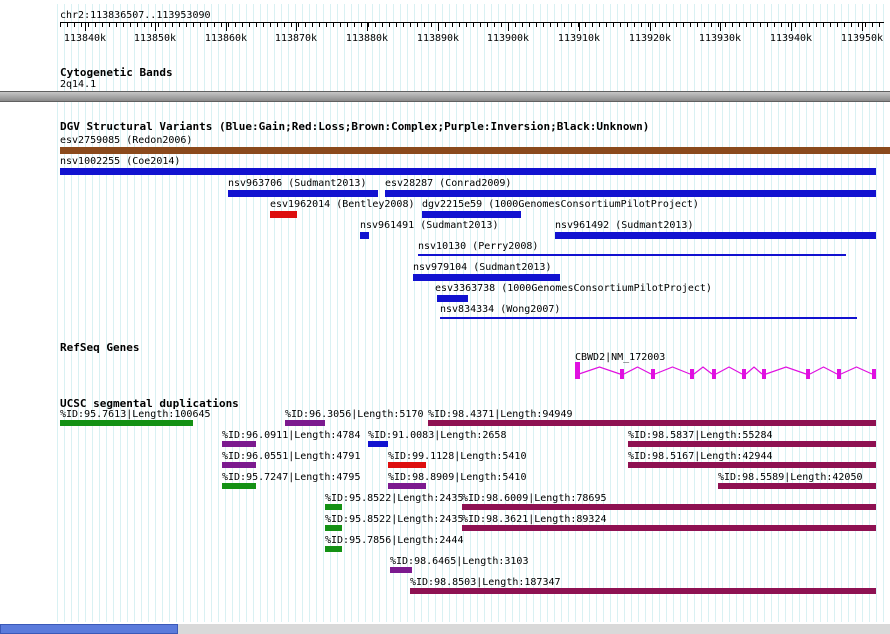  What do you see at coordinates (296, 38) in the screenshot?
I see `ruler-tick-label: 113870k` at bounding box center [296, 38].